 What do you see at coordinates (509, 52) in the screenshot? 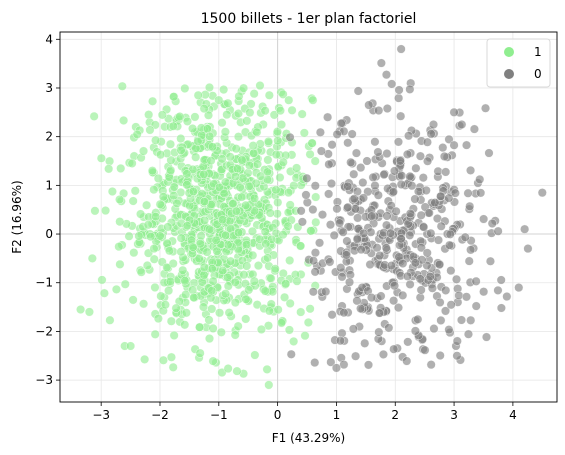
I see `legend-marker` at bounding box center [509, 52].